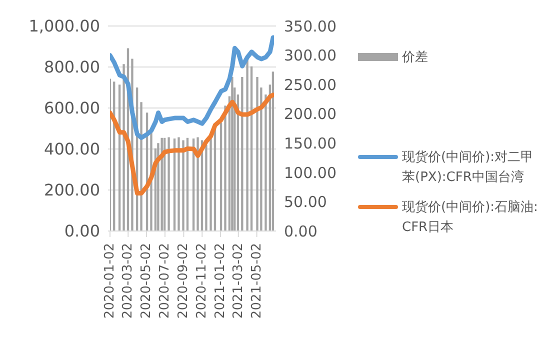  Describe the element at coordinates (415, 58) in the screenshot. I see `legend-label: 价差` at that location.